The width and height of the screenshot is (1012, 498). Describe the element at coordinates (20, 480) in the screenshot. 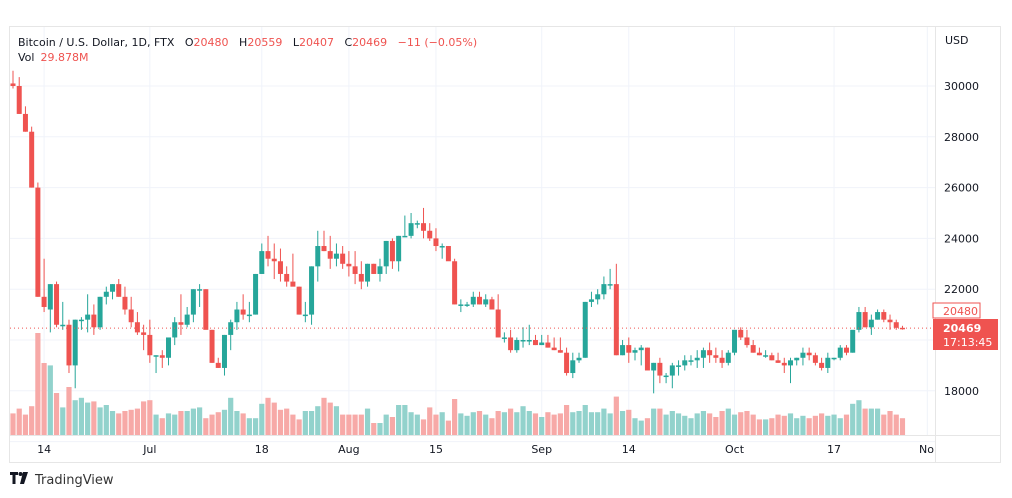

I see `tradingview-logo-icon` at that location.